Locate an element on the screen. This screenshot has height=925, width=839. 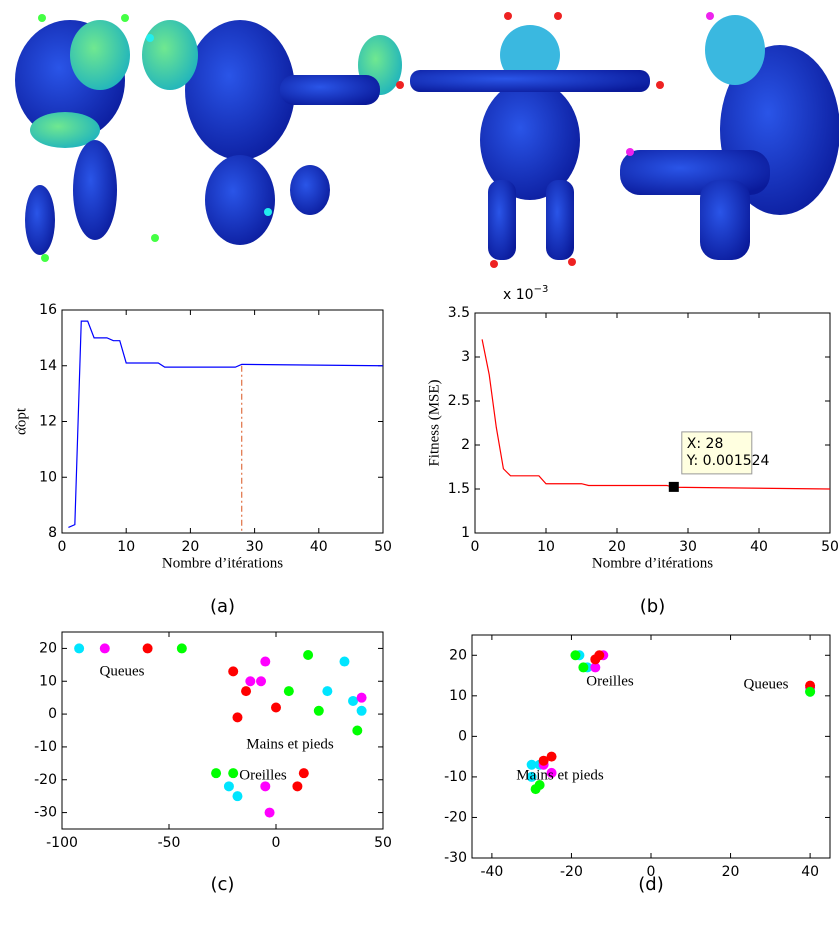
datatip-box is located at coordinates (717, 453).